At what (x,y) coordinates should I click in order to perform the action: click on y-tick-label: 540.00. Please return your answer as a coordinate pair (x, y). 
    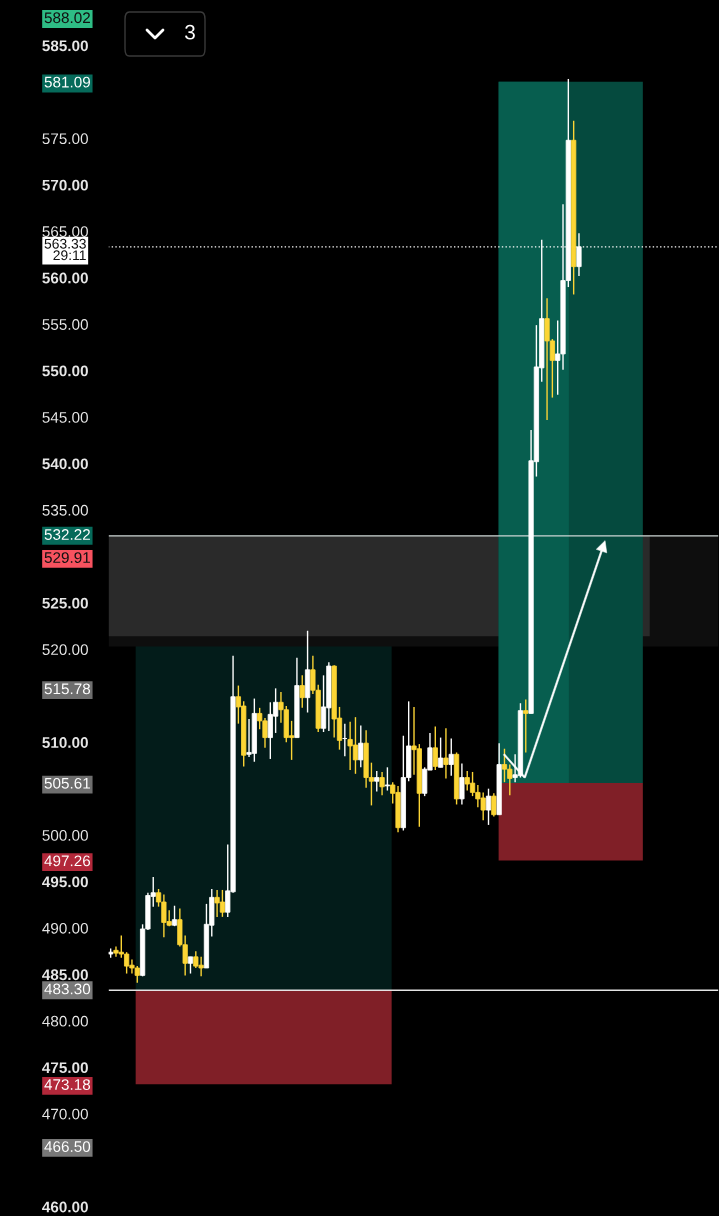
    Looking at the image, I should click on (65, 464).